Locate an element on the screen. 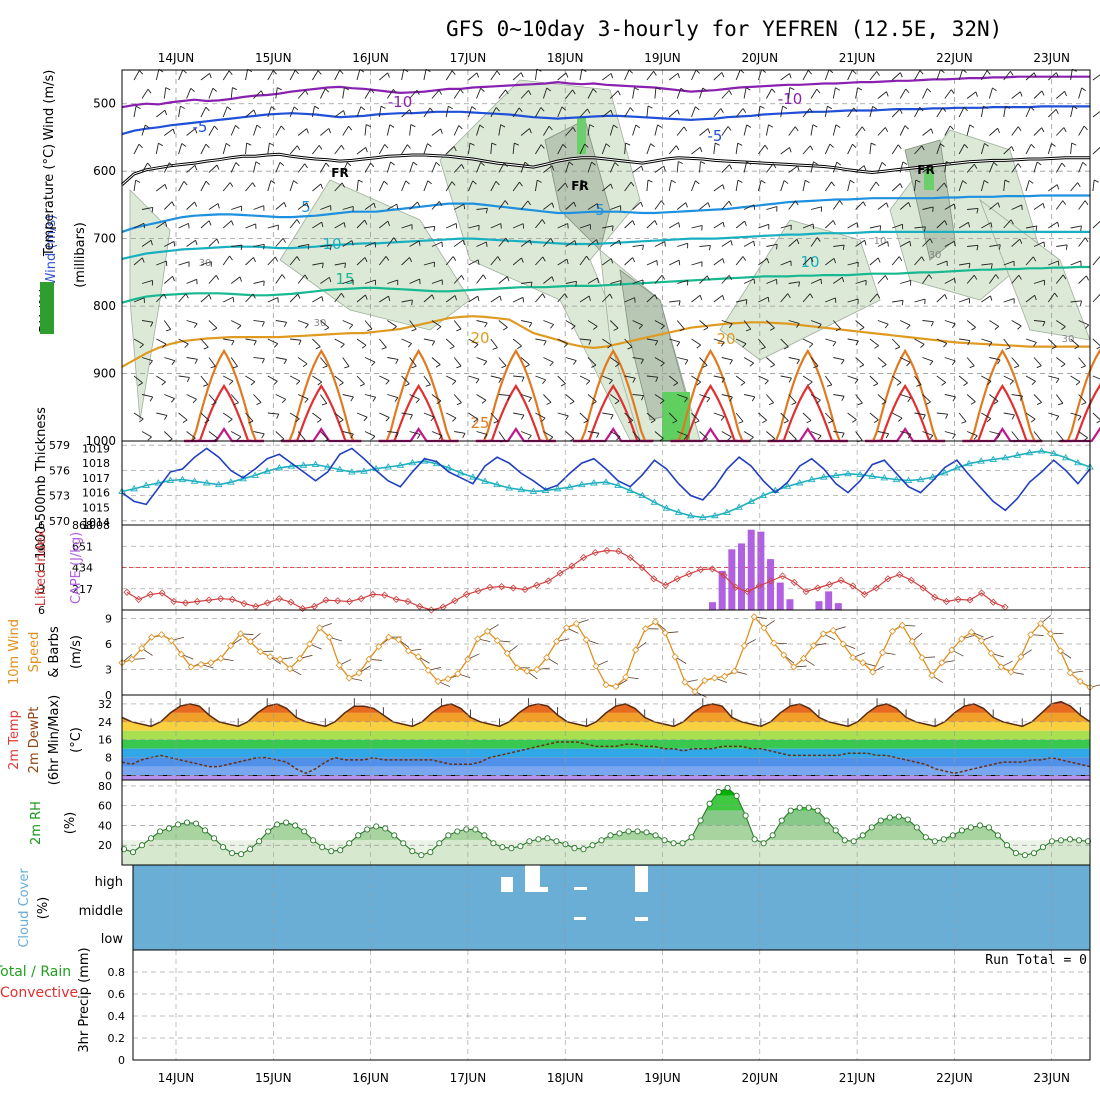 Image resolution: width=1100 pixels, height=1100 pixels. slp-tick: 1016 is located at coordinates (96, 493).